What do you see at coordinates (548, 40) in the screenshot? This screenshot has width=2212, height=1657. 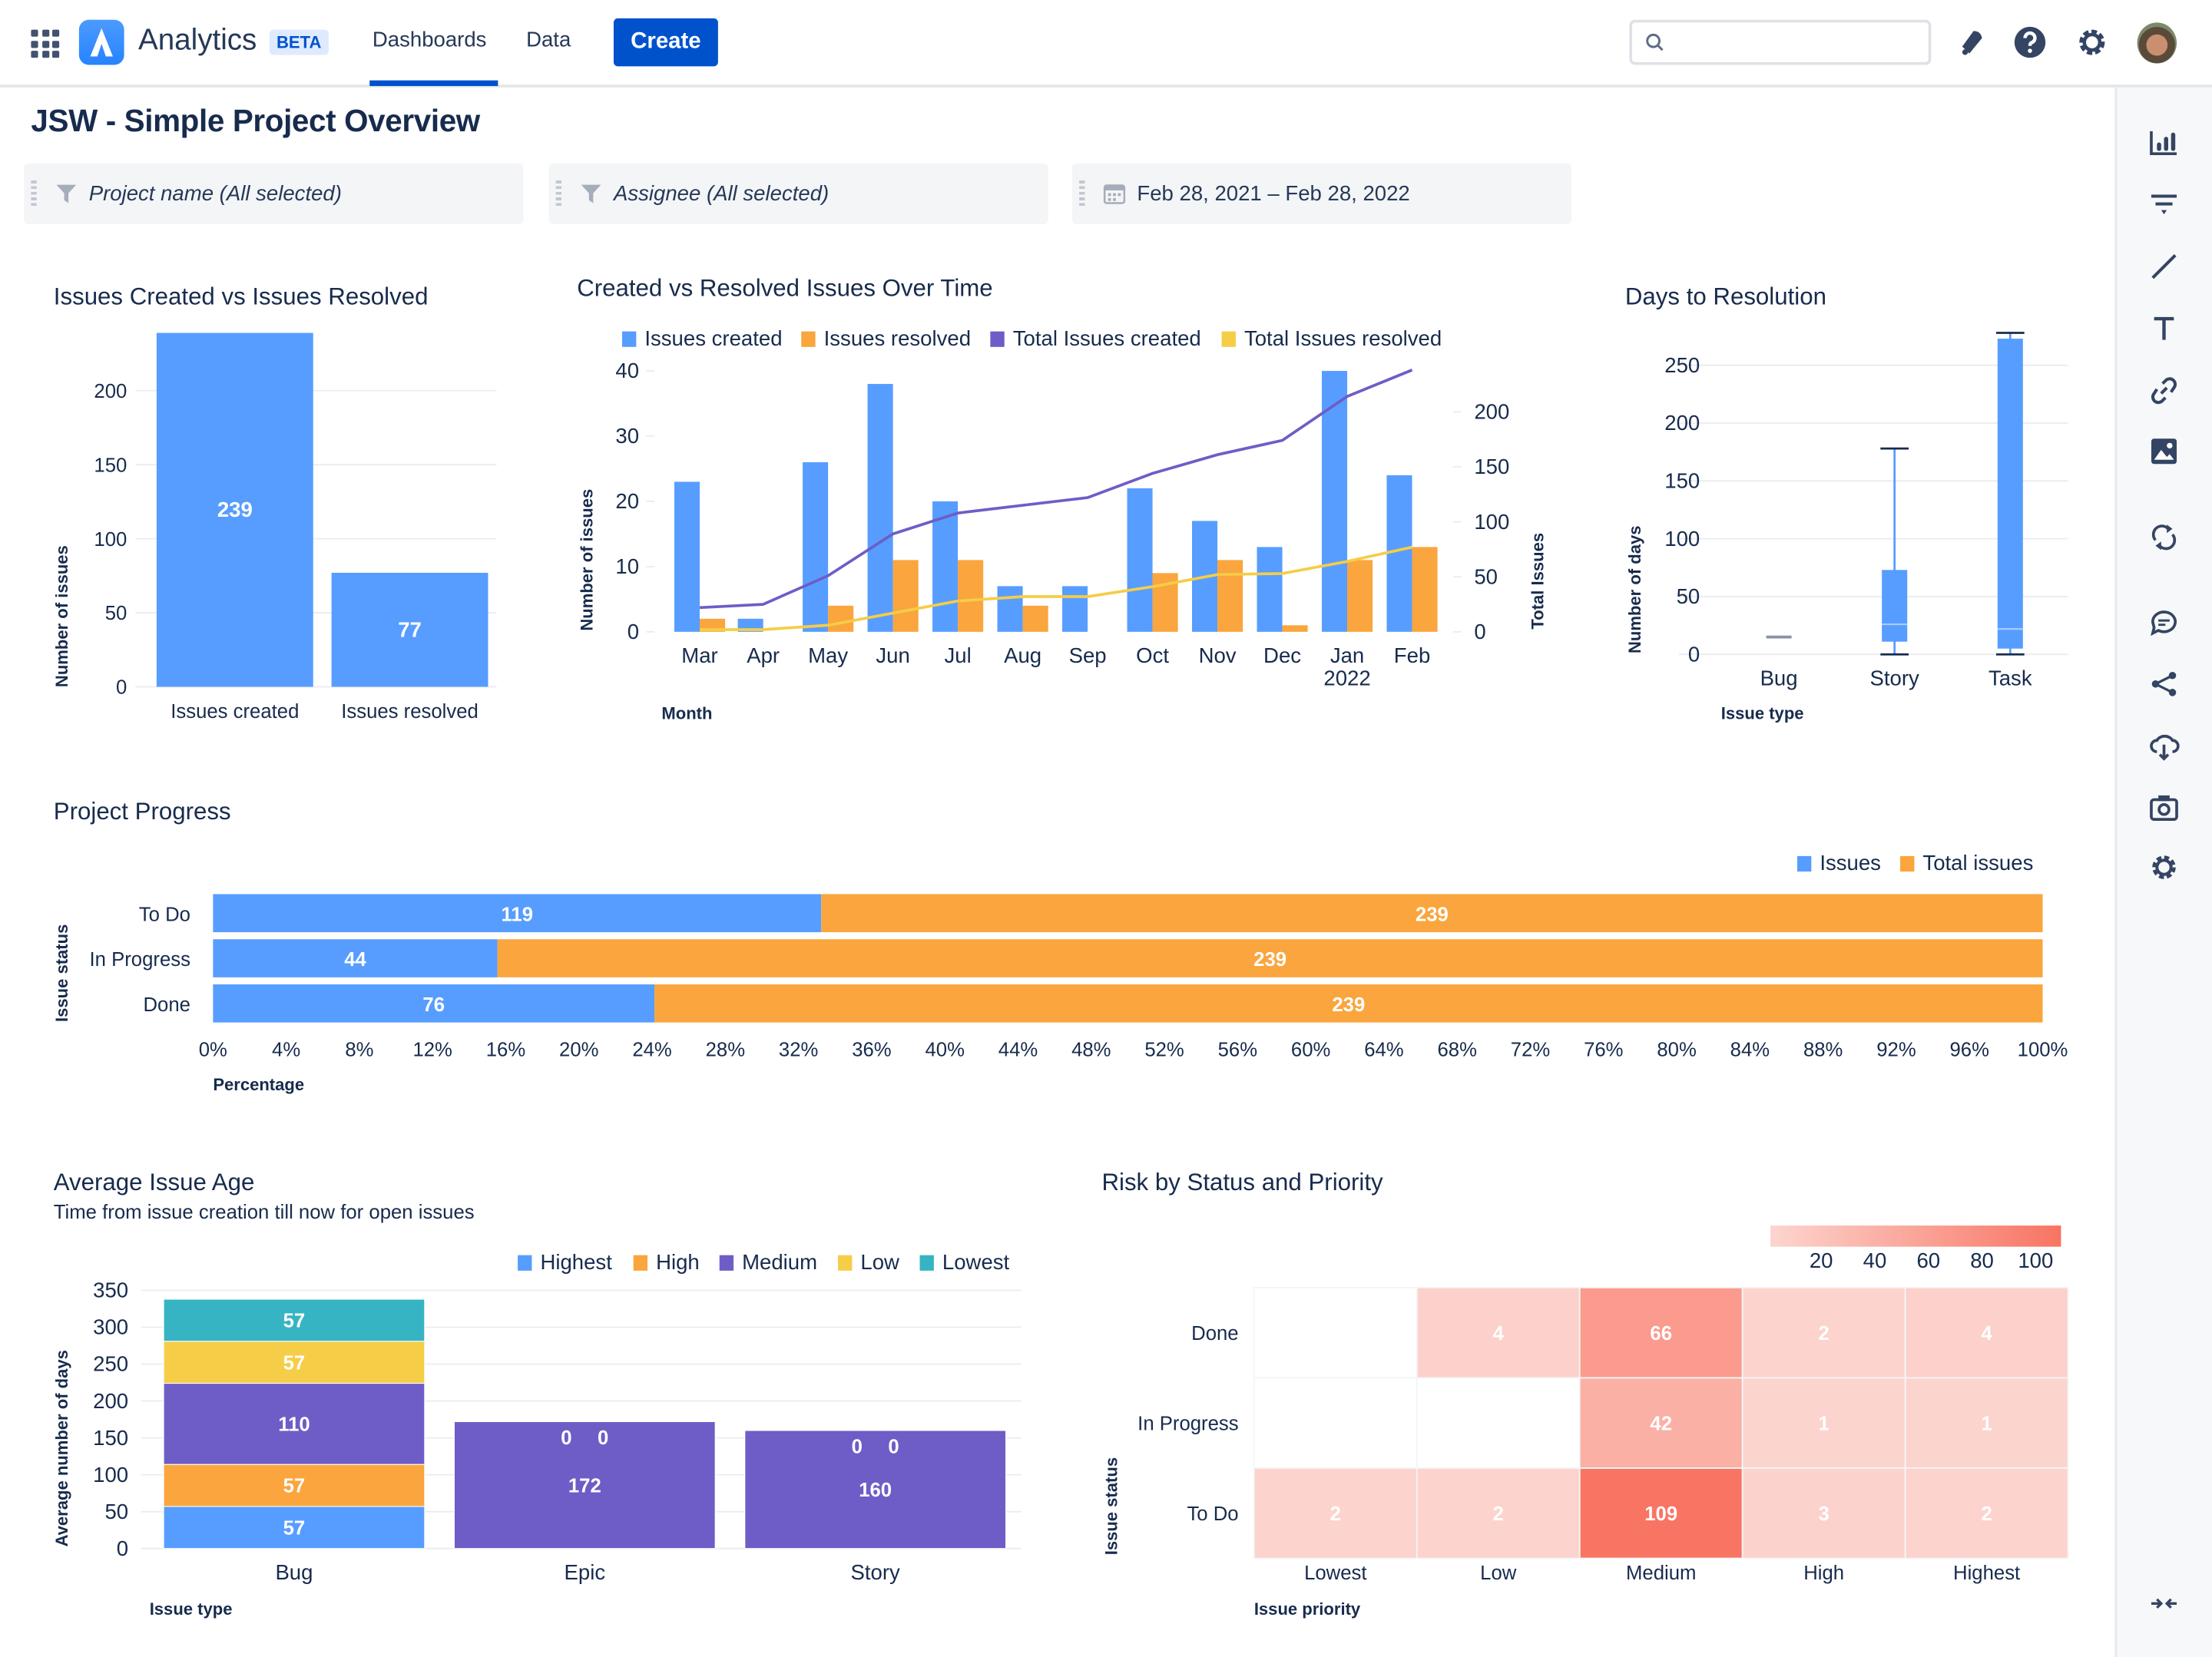 I see `nav-tab-data: Data` at bounding box center [548, 40].